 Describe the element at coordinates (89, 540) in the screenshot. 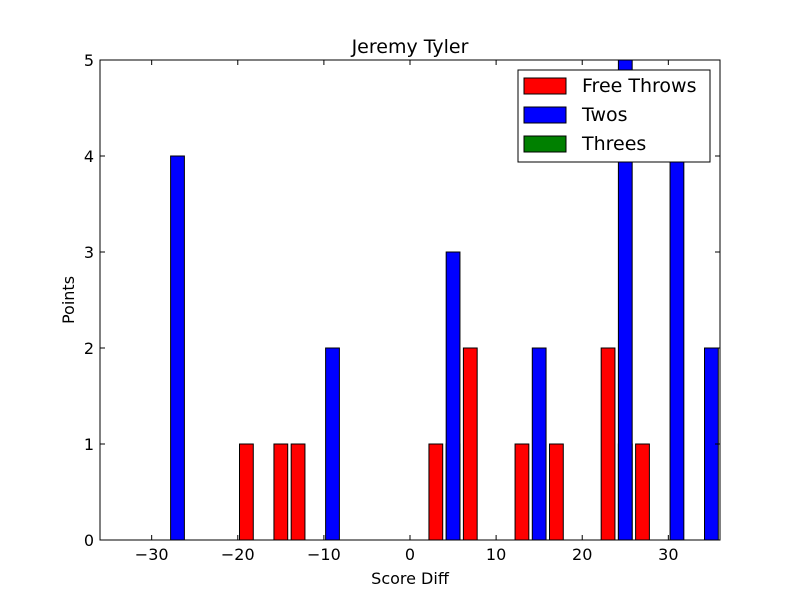

I see `y-tick-label: 0` at that location.